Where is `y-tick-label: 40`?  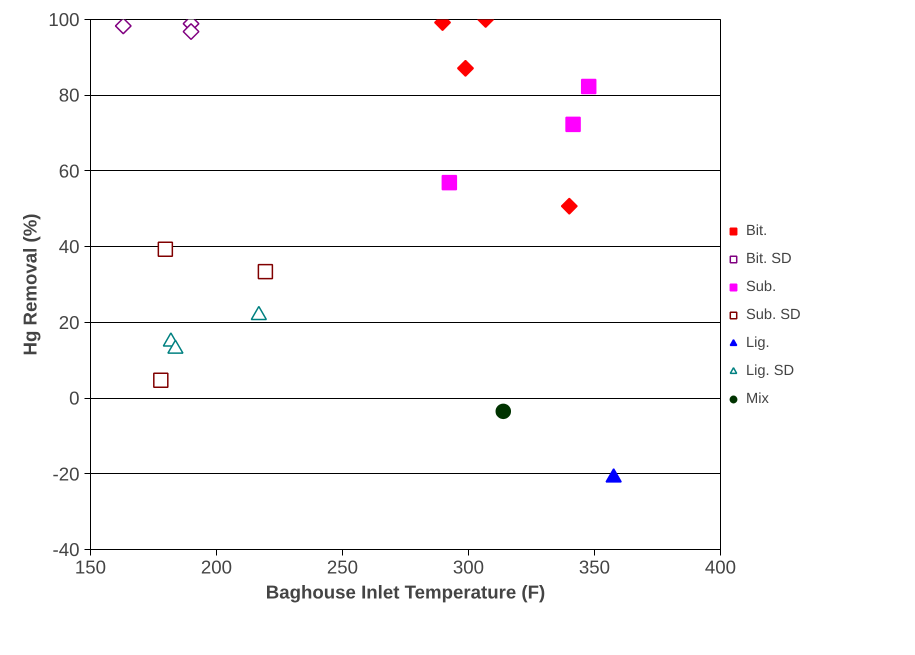
y-tick-label: 40 is located at coordinates (69, 247).